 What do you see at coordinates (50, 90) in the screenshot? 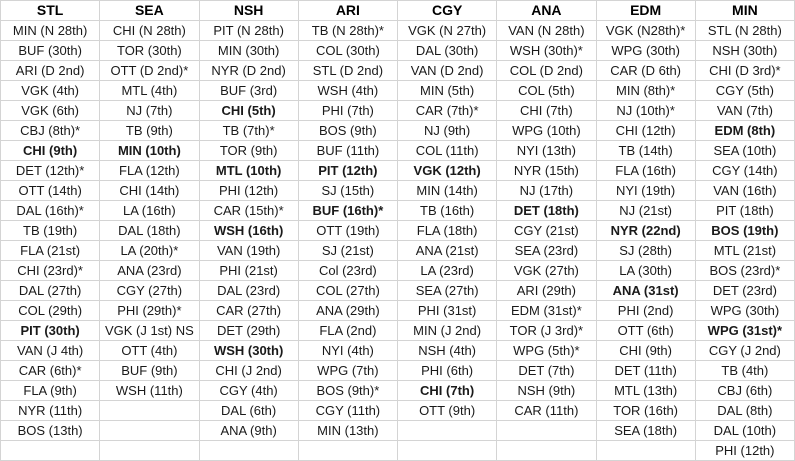
I see `table-cell: VGK (4th)` at bounding box center [50, 90].